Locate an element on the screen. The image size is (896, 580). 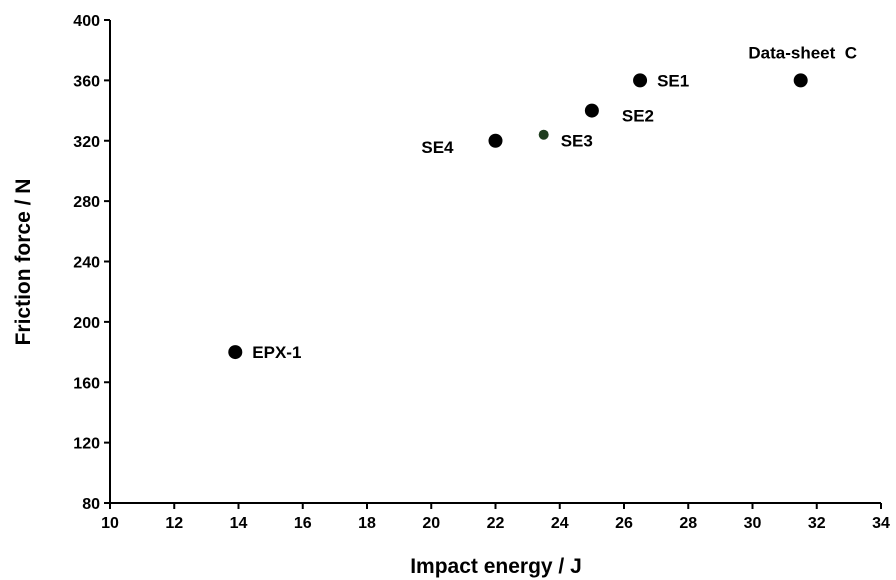
x-tick-label: 26 is located at coordinates (624, 523).